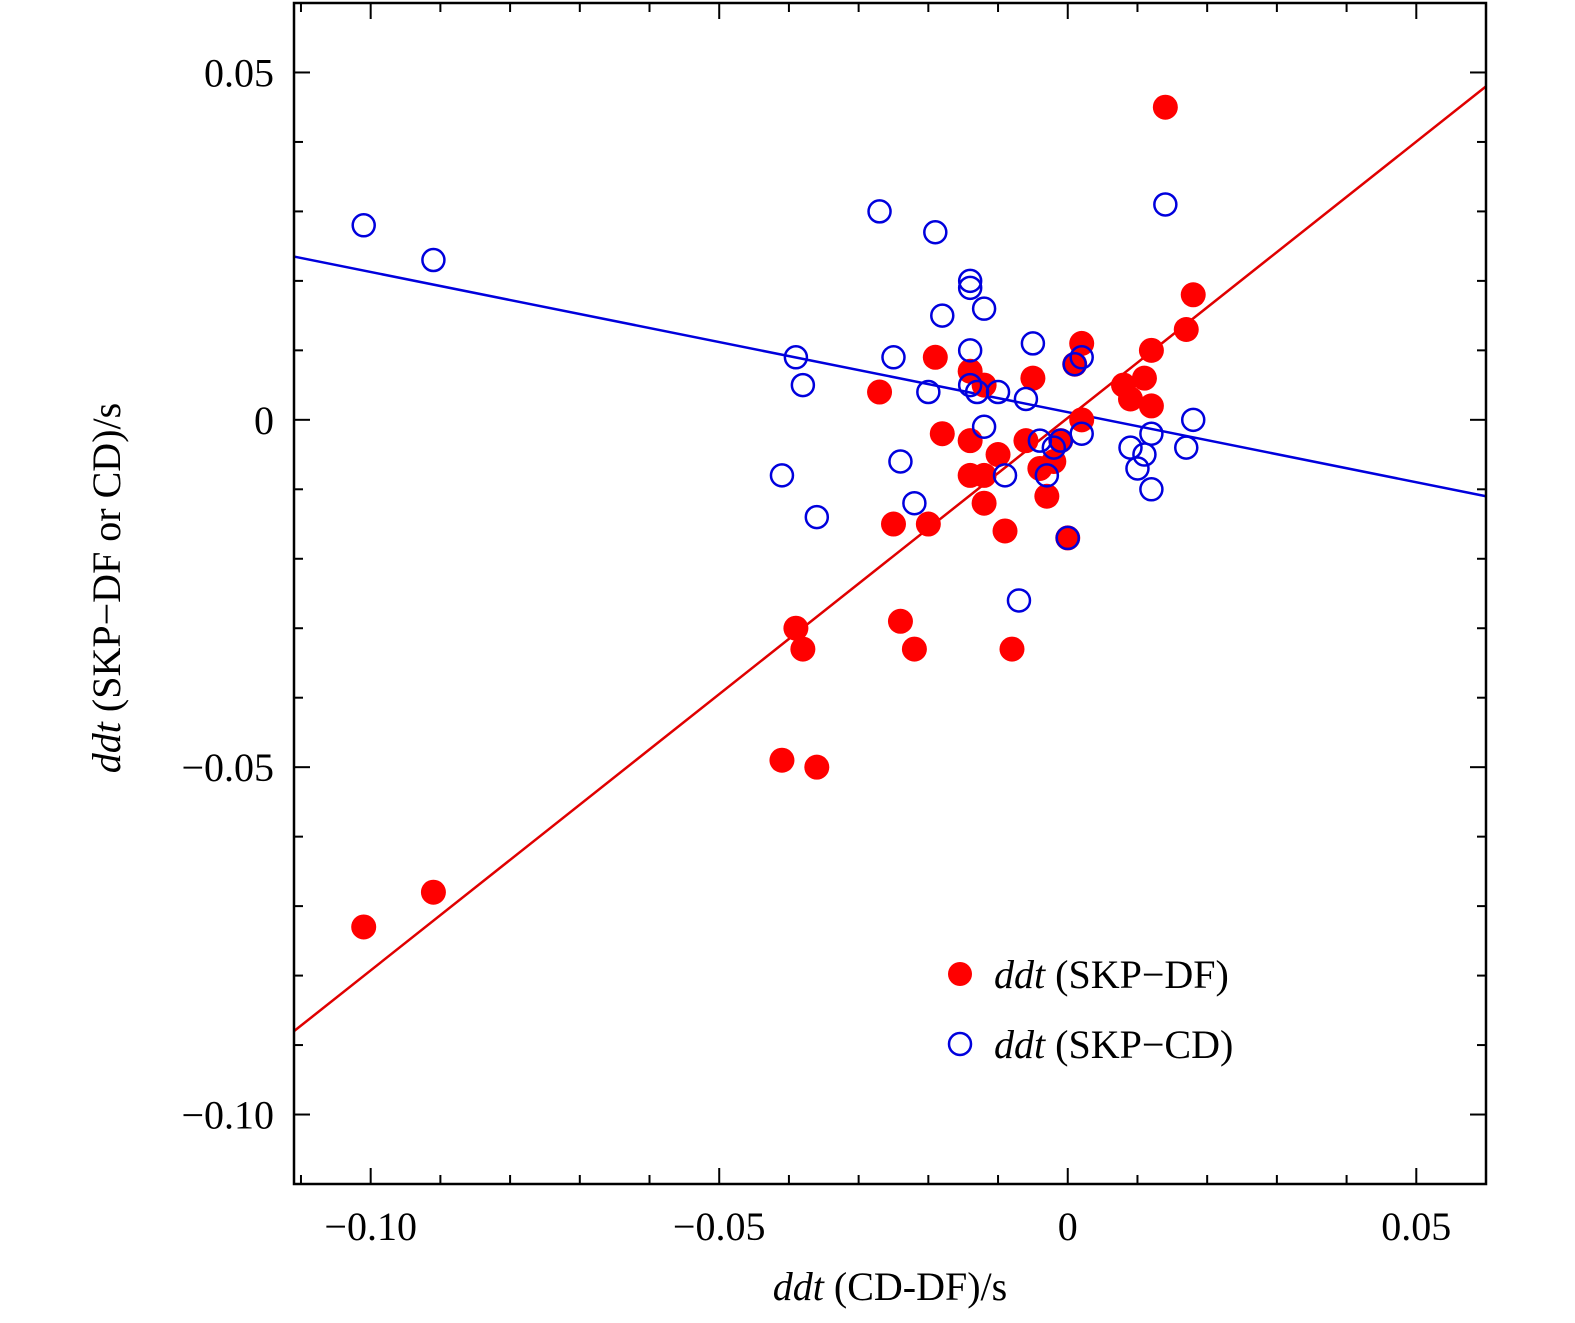  Describe the element at coordinates (1416, 1226) in the screenshot. I see `x-tick-label: 0.05` at that location.